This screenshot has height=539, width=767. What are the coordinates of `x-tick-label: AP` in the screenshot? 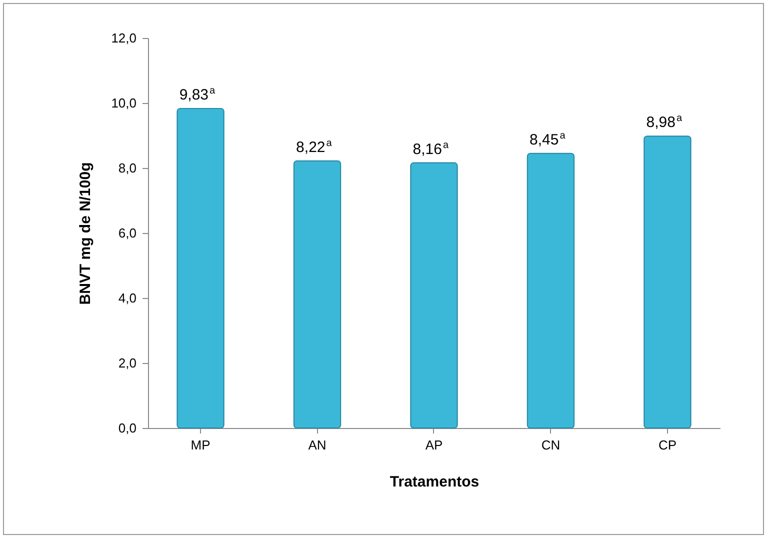 It's located at (434, 445).